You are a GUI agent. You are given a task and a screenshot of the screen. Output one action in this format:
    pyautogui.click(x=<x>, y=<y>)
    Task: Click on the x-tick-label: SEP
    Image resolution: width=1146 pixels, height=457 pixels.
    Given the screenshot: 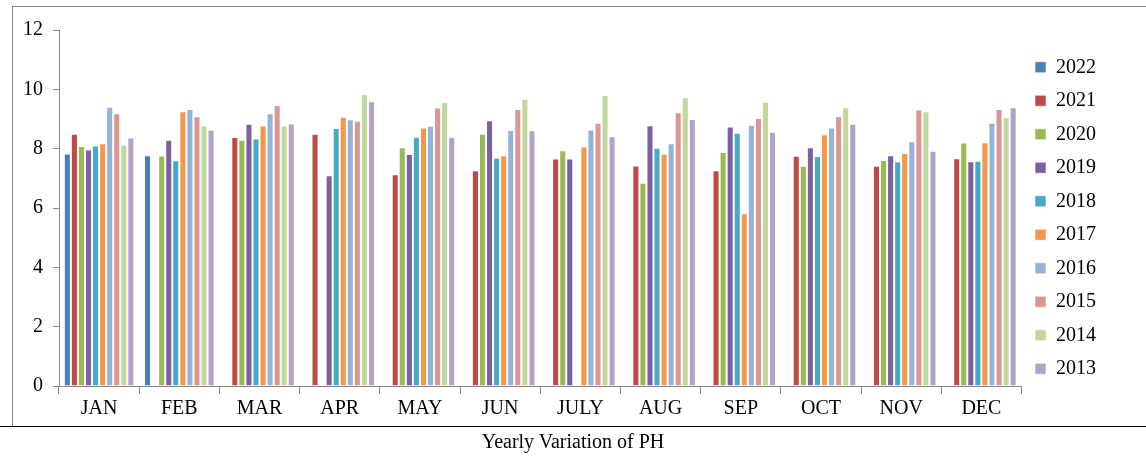 What is the action you would take?
    pyautogui.click(x=741, y=407)
    